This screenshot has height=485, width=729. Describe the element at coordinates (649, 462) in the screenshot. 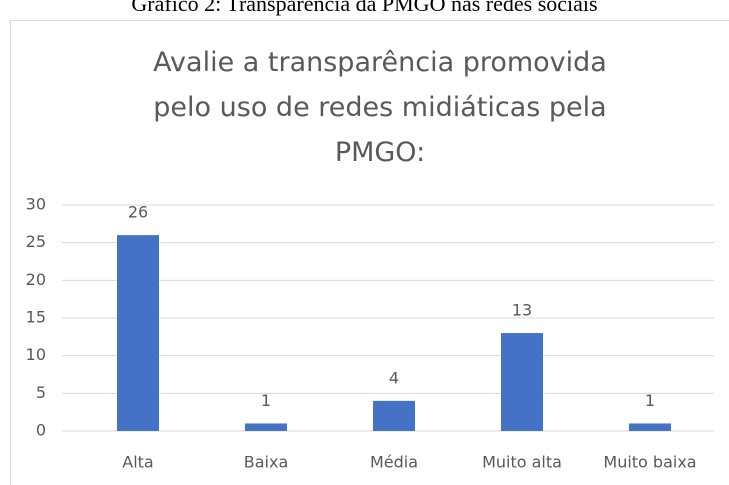

I see `x-tick-label: Muito baixa` at that location.